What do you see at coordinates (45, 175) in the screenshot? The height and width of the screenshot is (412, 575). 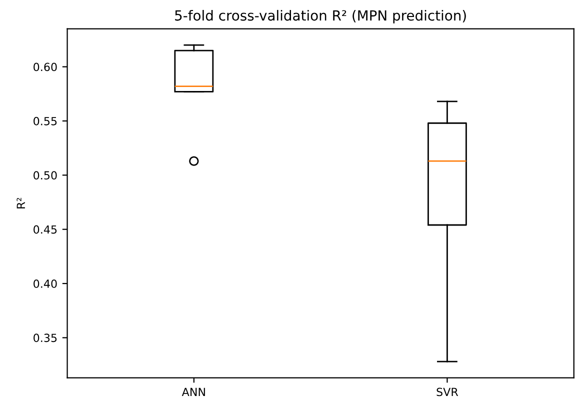 I see `y-tick-label: 0.50` at bounding box center [45, 175].